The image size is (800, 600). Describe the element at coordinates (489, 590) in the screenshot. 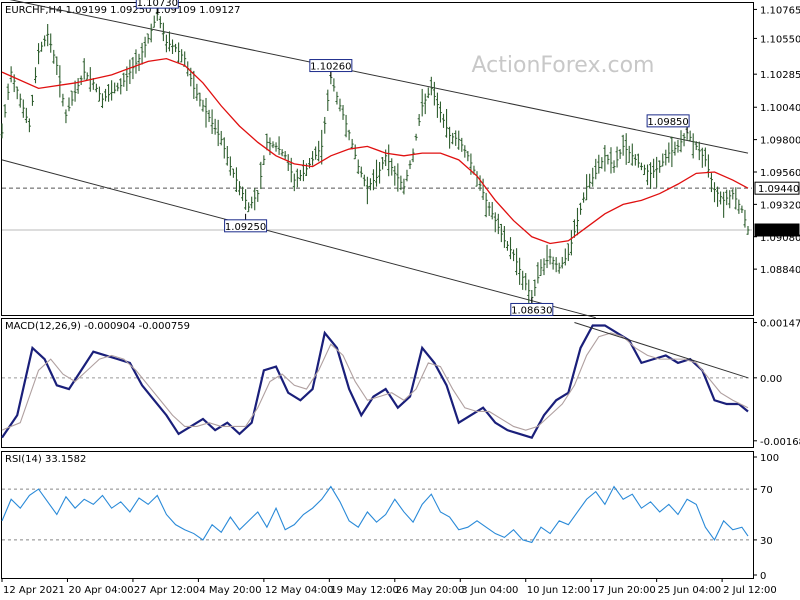

I see `x-tick-label: 3 Jun 04:00` at that location.